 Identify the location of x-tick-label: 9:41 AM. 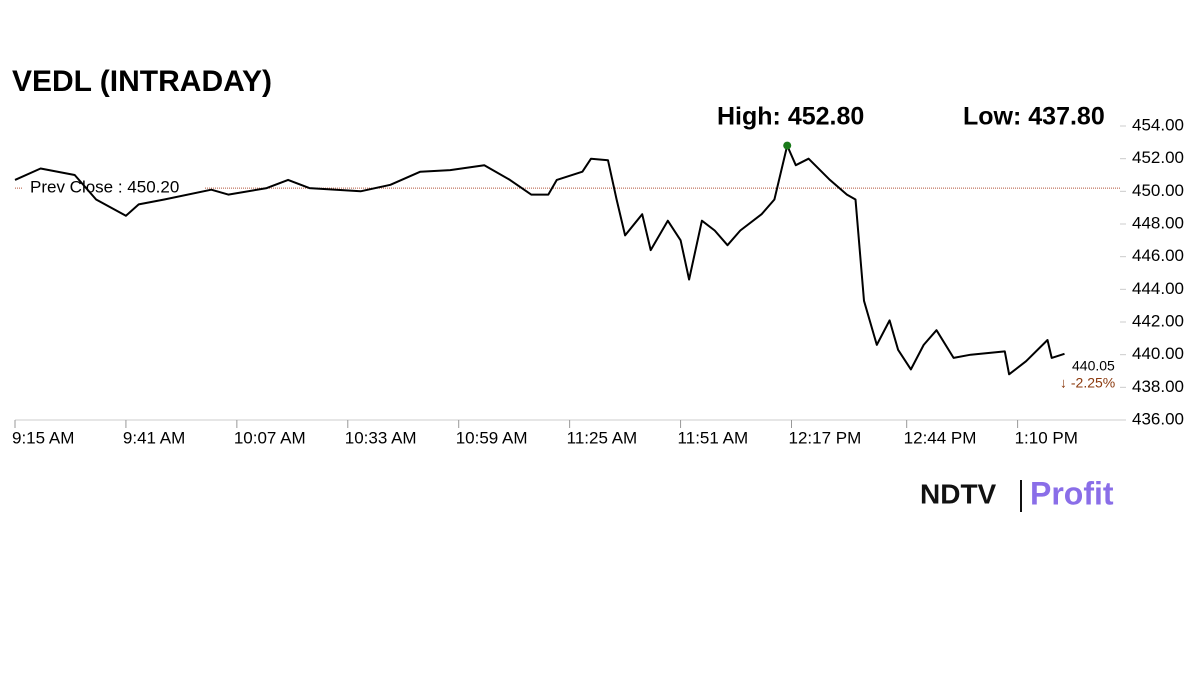
(154, 437).